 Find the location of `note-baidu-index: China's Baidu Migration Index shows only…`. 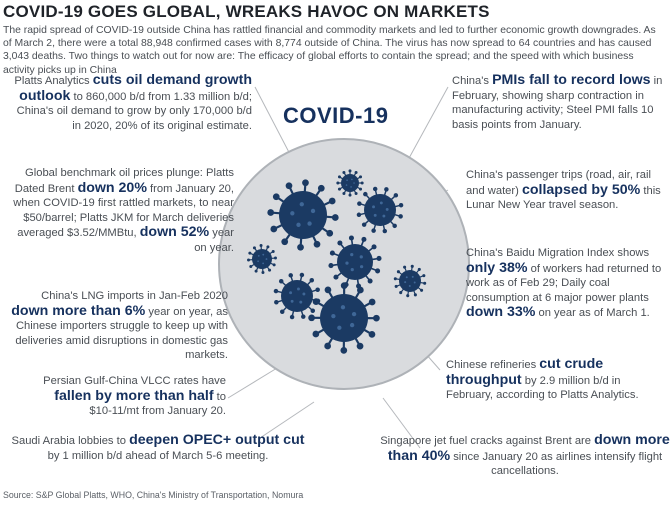

note-baidu-index: China's Baidu Migration Index shows only… is located at coordinates (564, 284).